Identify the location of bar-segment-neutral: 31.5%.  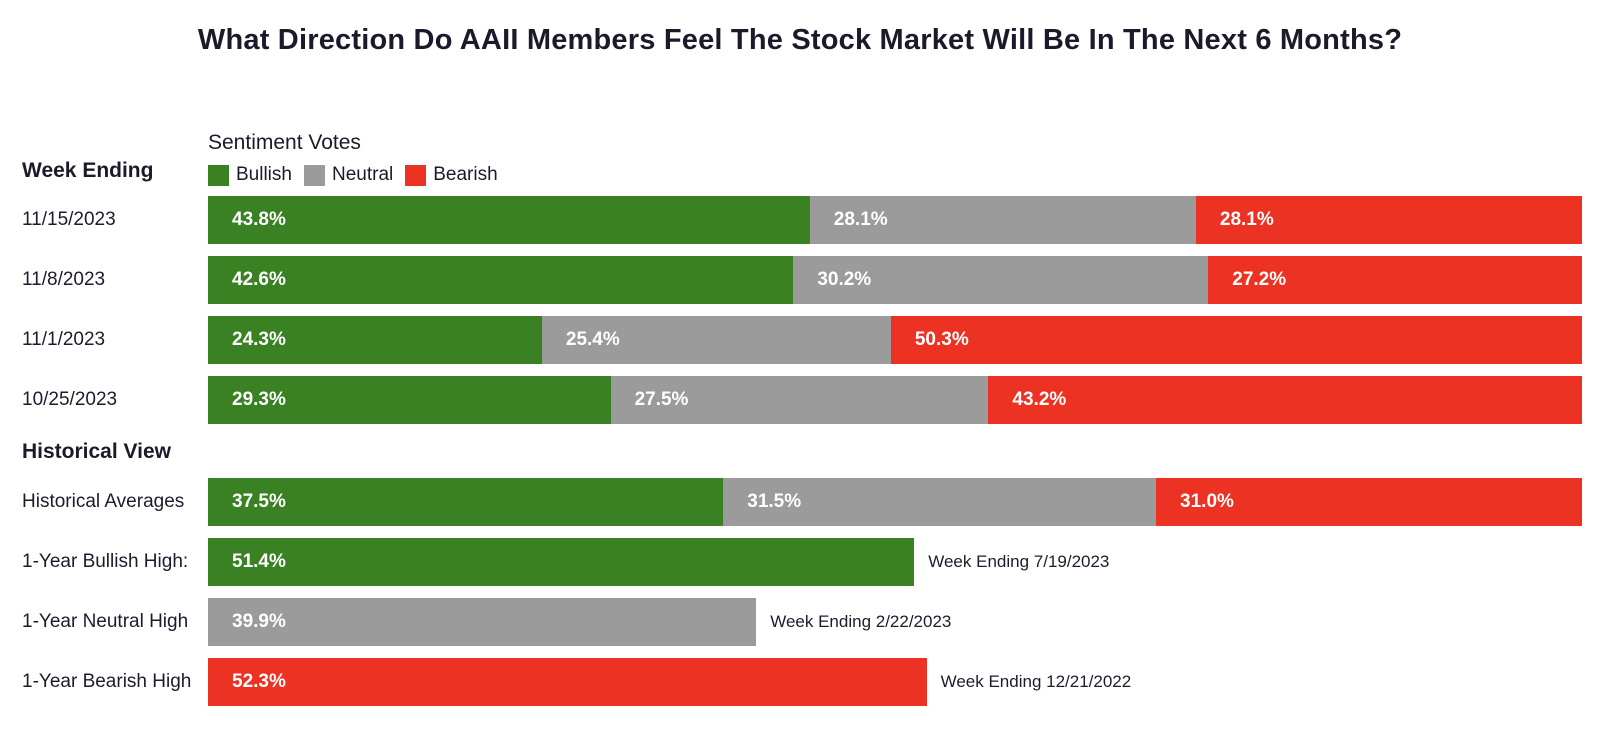
(940, 502).